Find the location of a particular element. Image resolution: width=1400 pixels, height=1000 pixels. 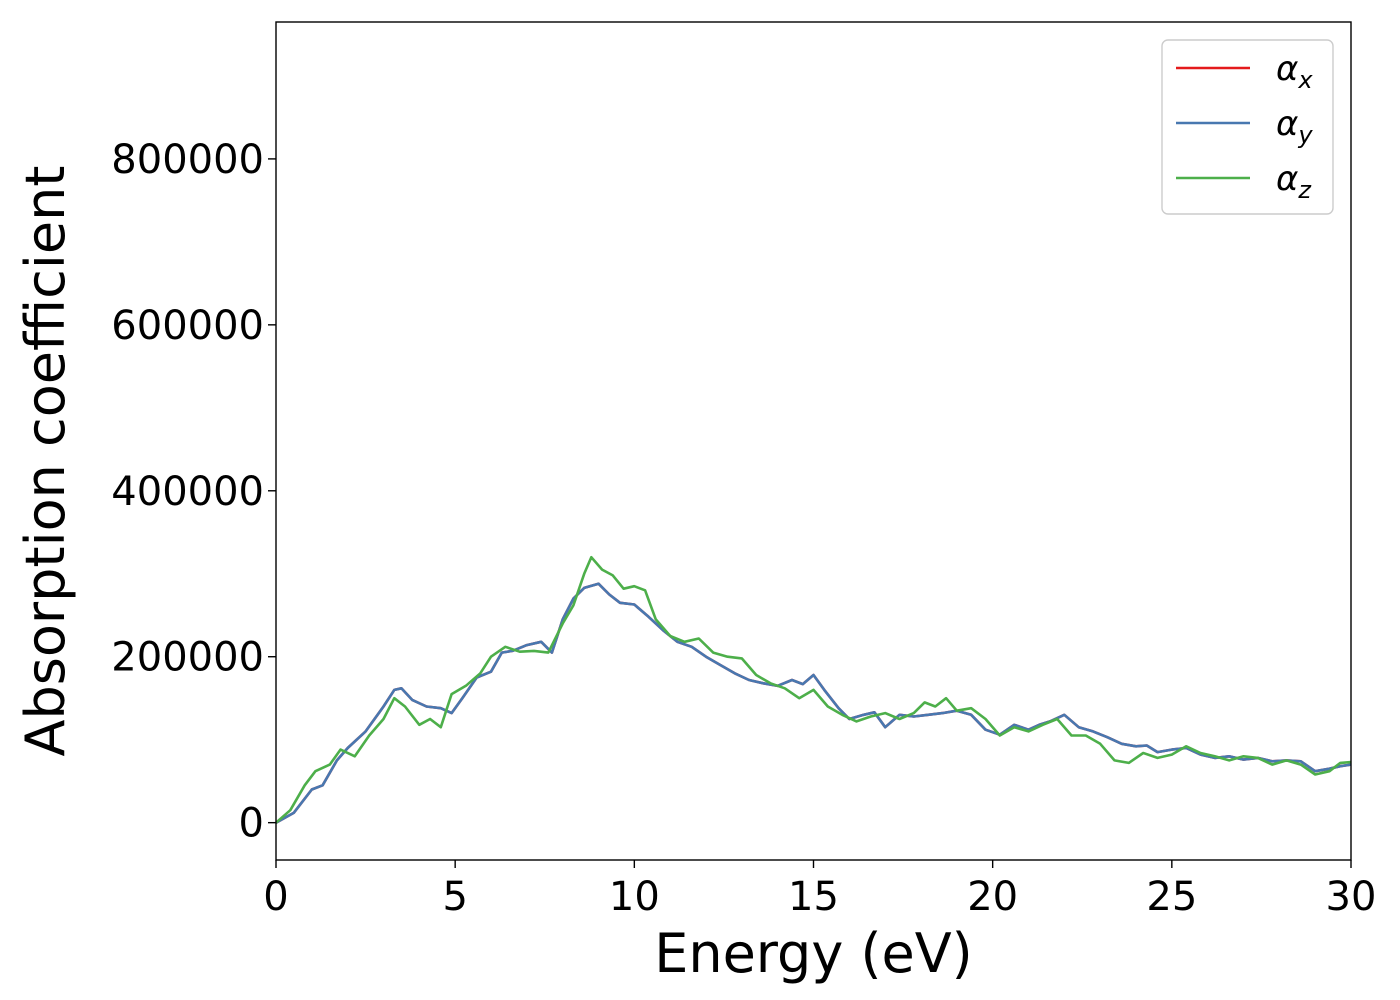

legend: αx αy αz is located at coordinates (1247, 127).